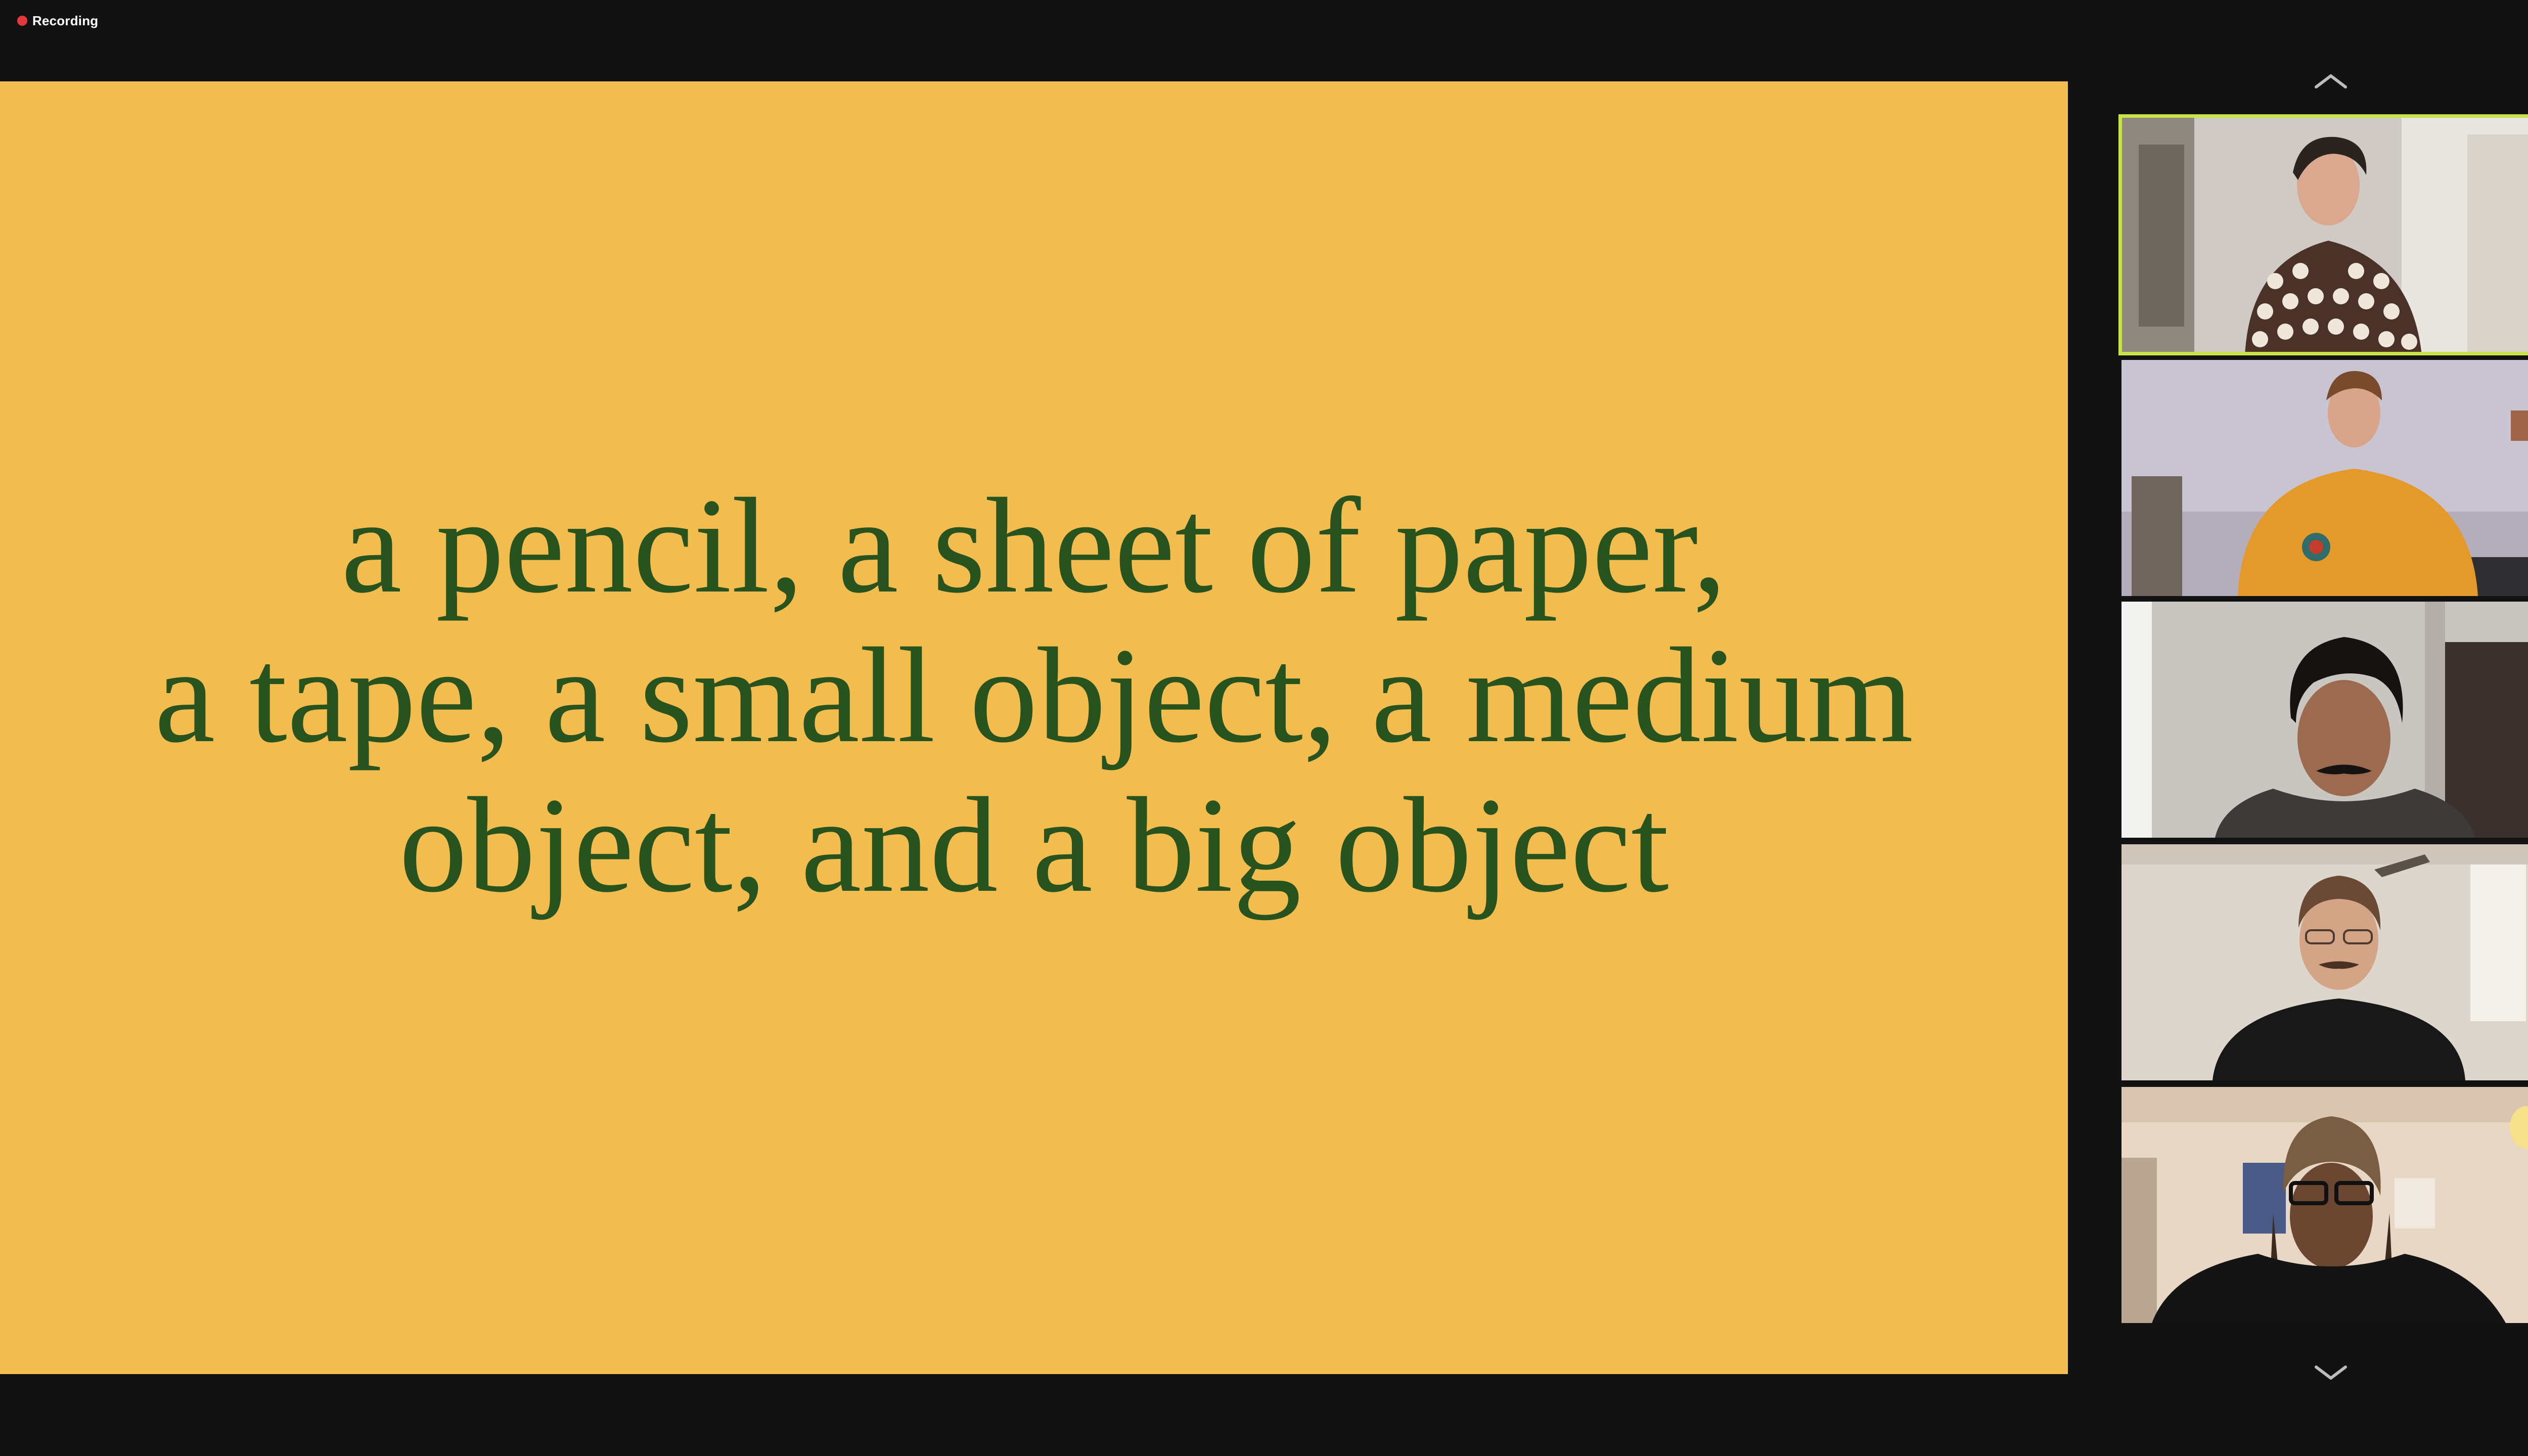  I want to click on slide-text-line: object, and a big object, so click(1034, 845).